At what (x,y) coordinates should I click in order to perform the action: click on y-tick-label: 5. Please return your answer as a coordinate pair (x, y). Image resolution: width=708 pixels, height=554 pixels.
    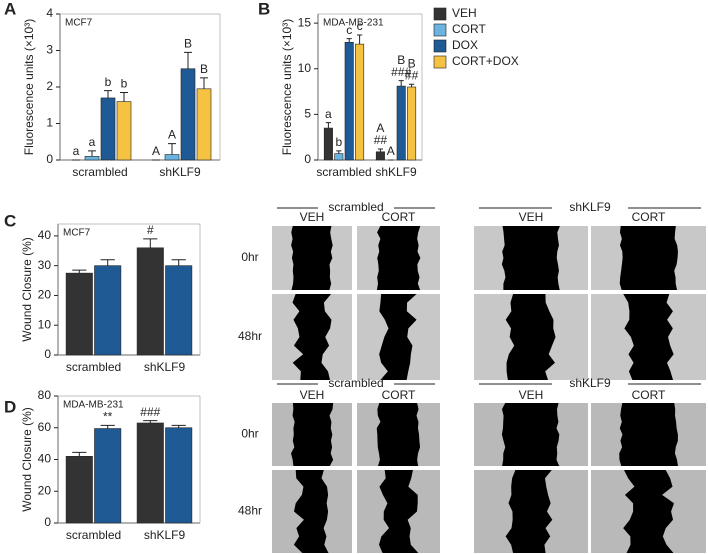
    Looking at the image, I should click on (307, 114).